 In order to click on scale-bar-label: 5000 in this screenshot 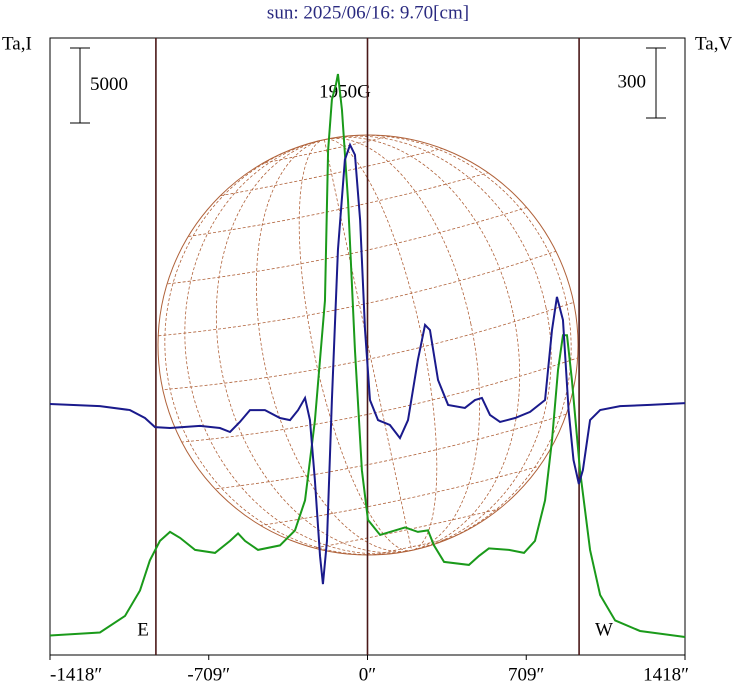, I will do `click(109, 84)`.